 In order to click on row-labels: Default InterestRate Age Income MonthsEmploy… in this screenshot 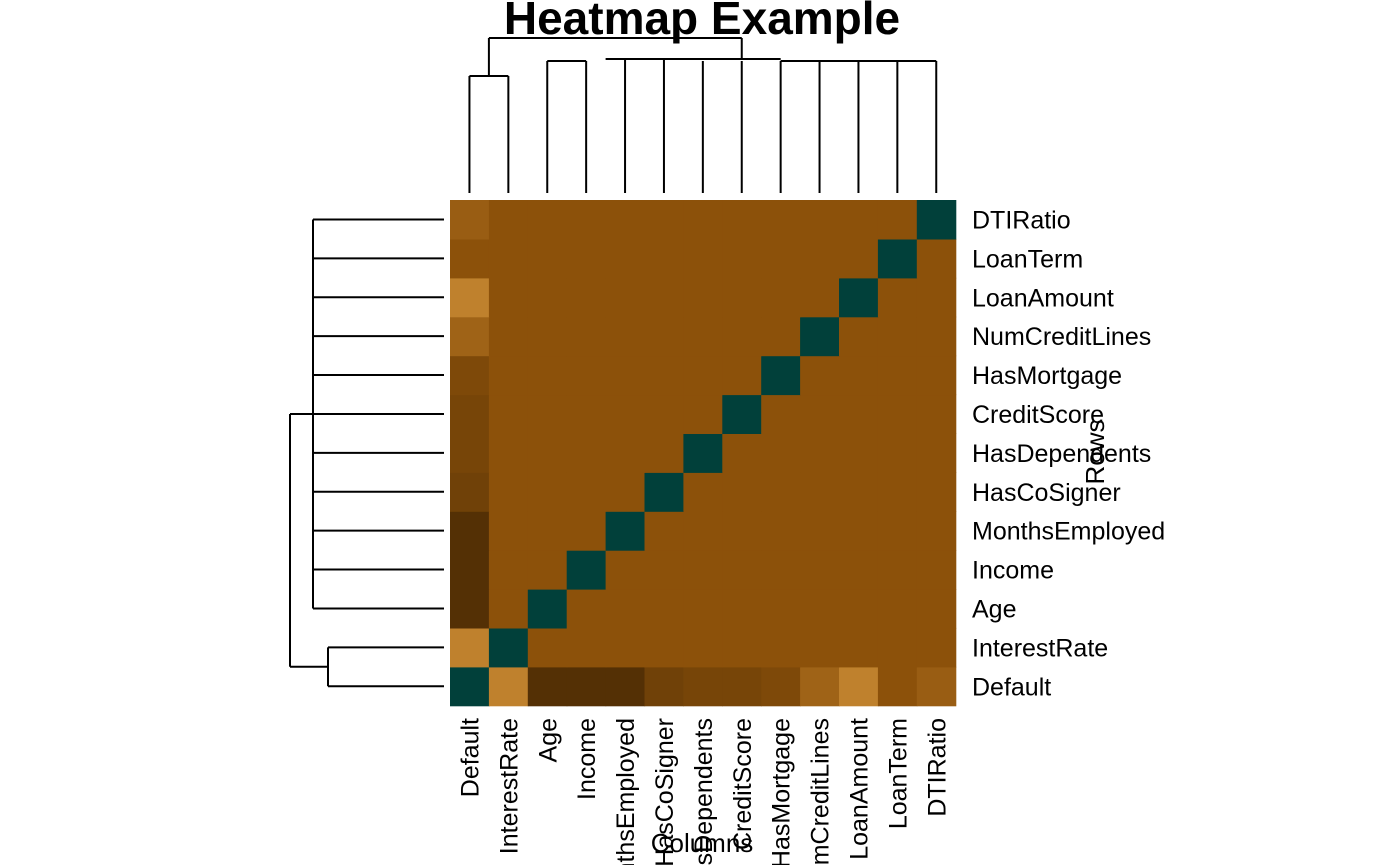, I will do `click(1068, 453)`.